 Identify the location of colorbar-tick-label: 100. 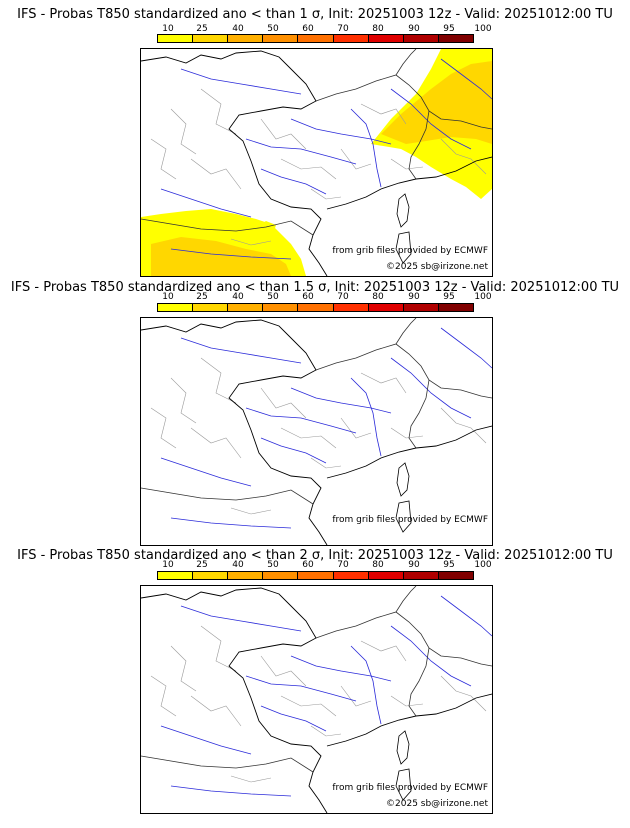
(483, 29).